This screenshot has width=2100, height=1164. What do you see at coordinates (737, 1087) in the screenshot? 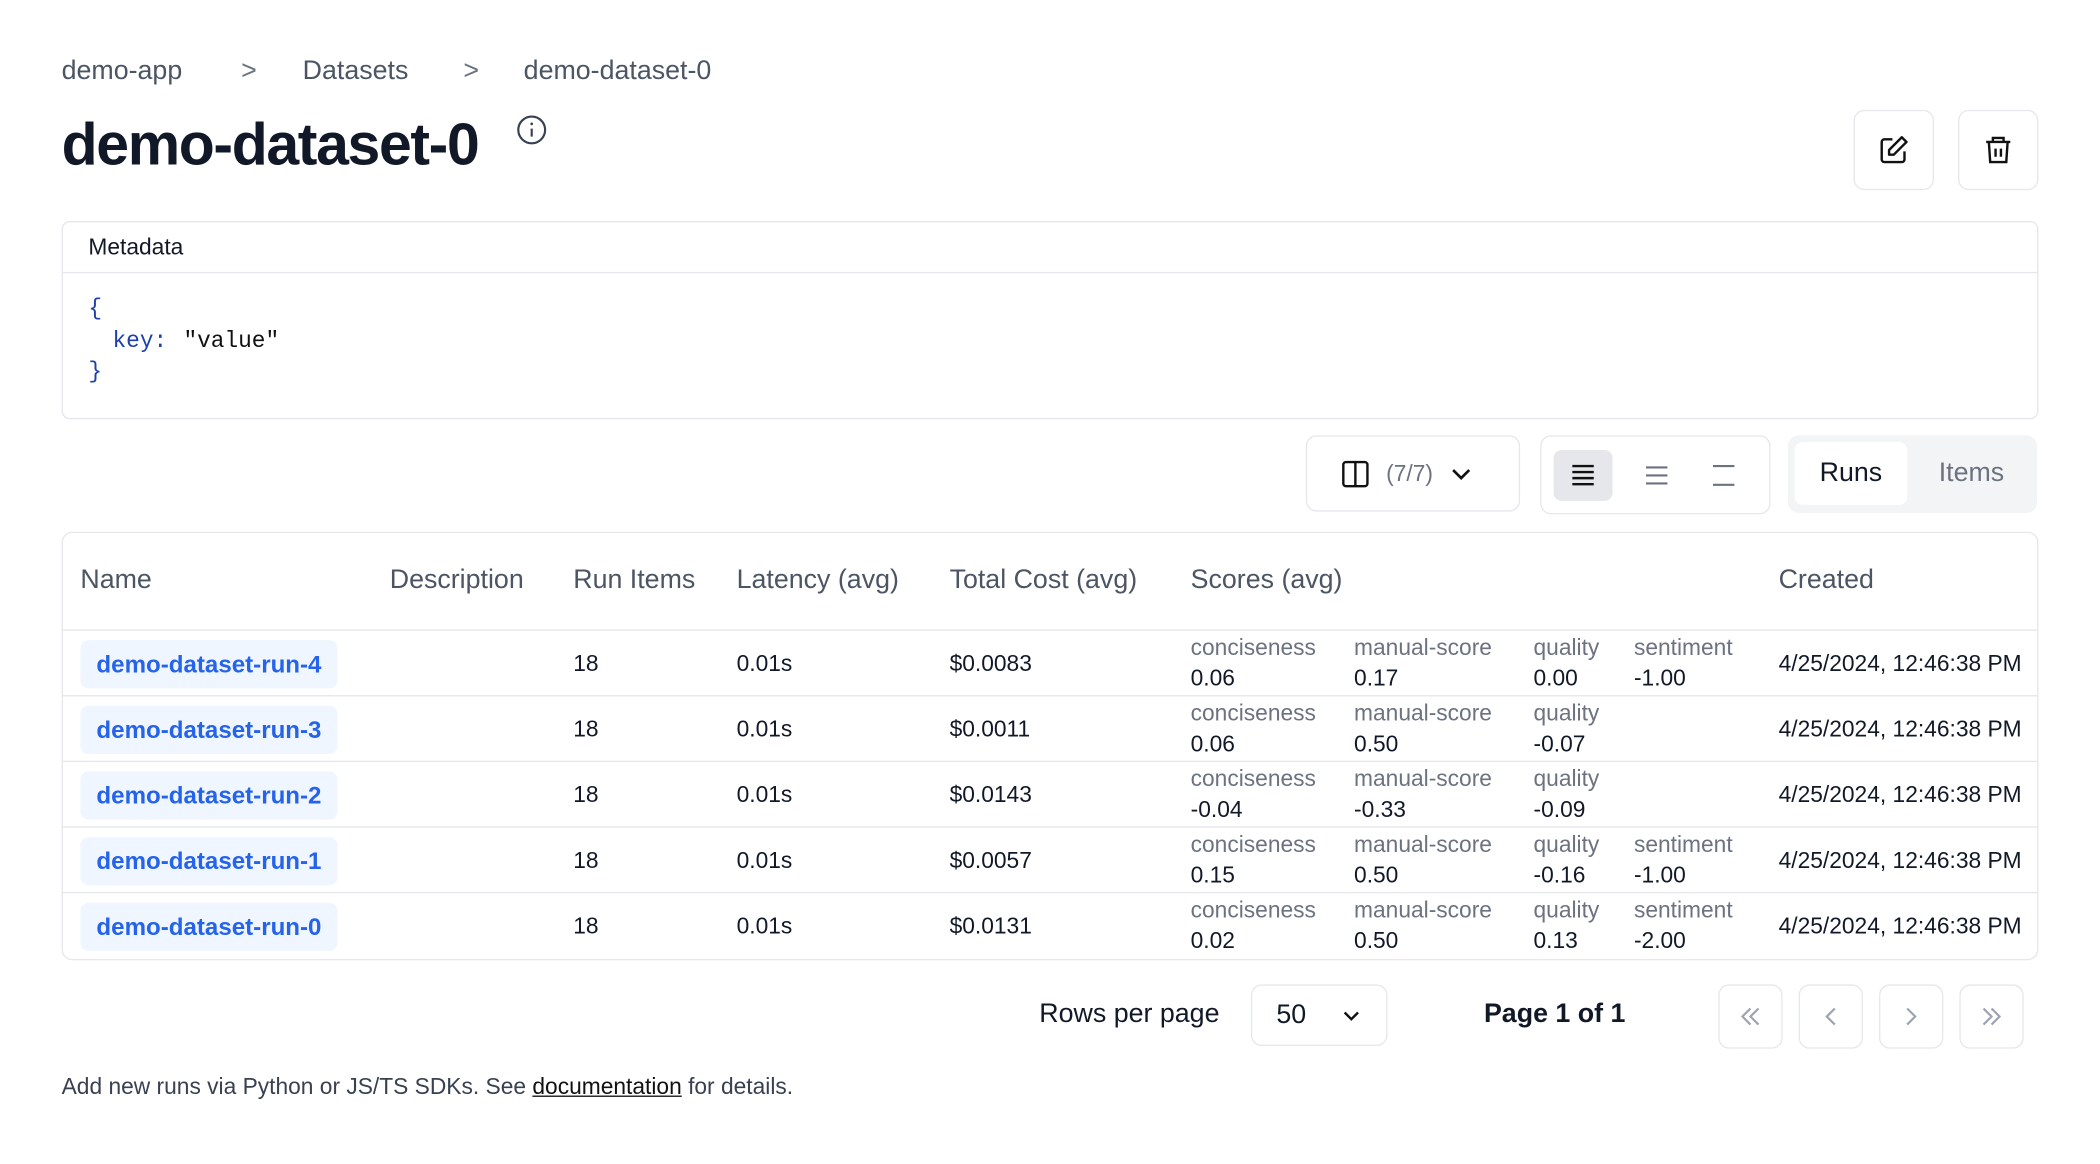
I see `footer-text: for details.` at bounding box center [737, 1087].